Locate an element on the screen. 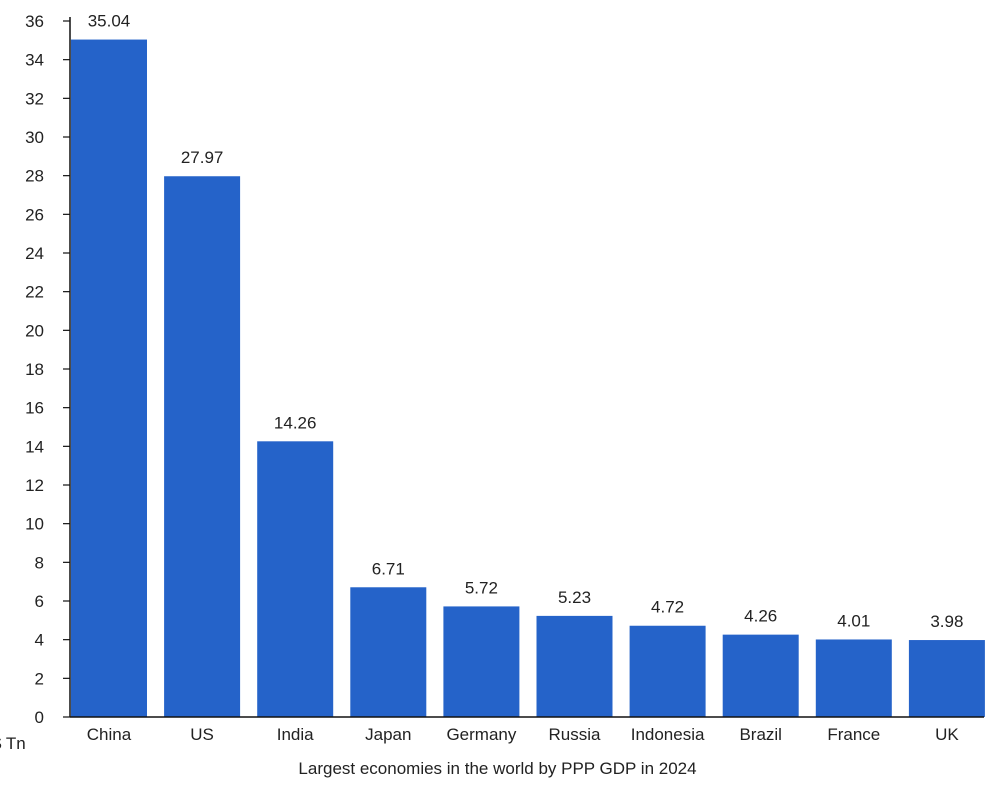 The height and width of the screenshot is (786, 995). y-tick-label: 6 is located at coordinates (39, 601).